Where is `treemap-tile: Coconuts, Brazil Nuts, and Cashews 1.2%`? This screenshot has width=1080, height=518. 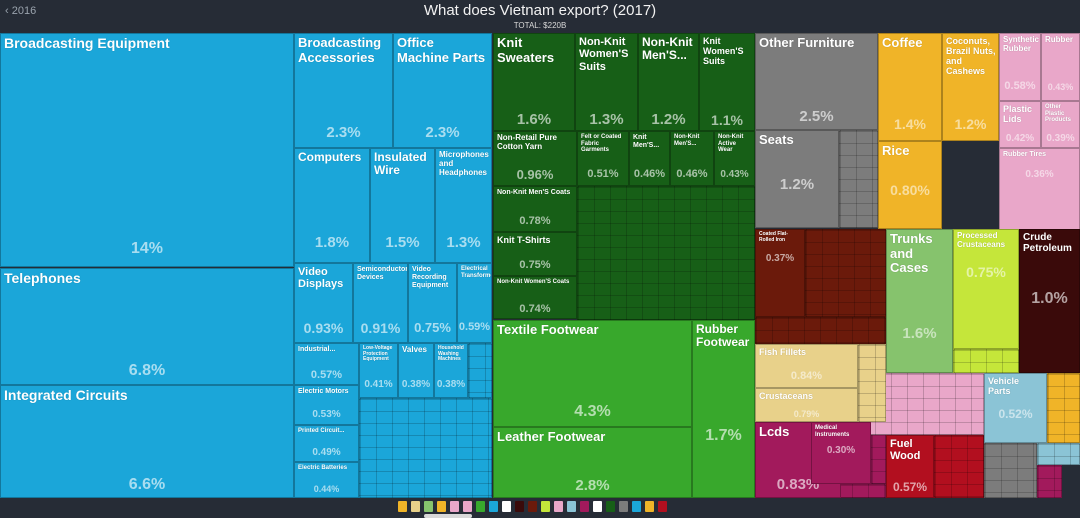
treemap-tile: Coconuts, Brazil Nuts, and Cashews 1.2% is located at coordinates (970, 87).